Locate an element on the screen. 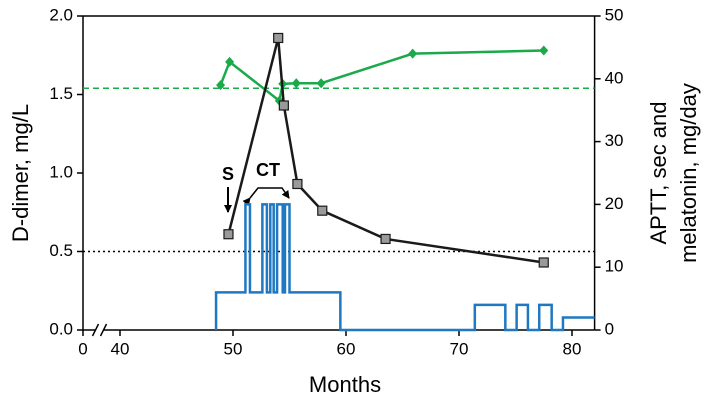 Image resolution: width=709 pixels, height=405 pixels. y-axis-label: D-dimer, mg/L is located at coordinates (20, 173).